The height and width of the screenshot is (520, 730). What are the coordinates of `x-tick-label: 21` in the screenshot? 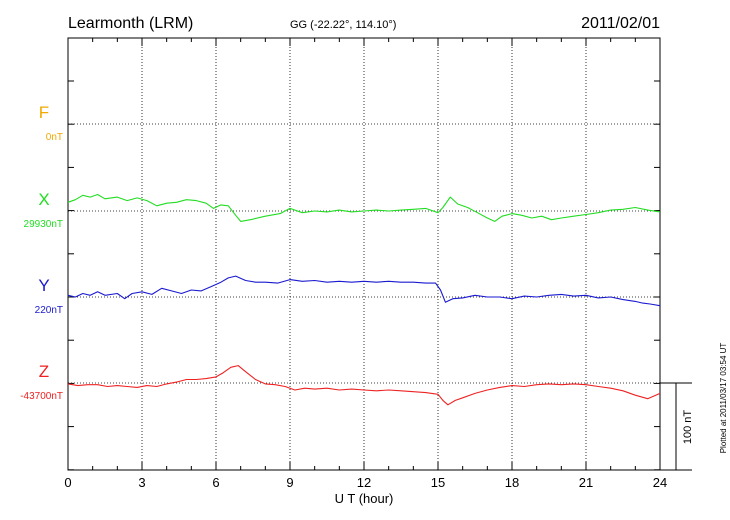 It's located at (586, 482).